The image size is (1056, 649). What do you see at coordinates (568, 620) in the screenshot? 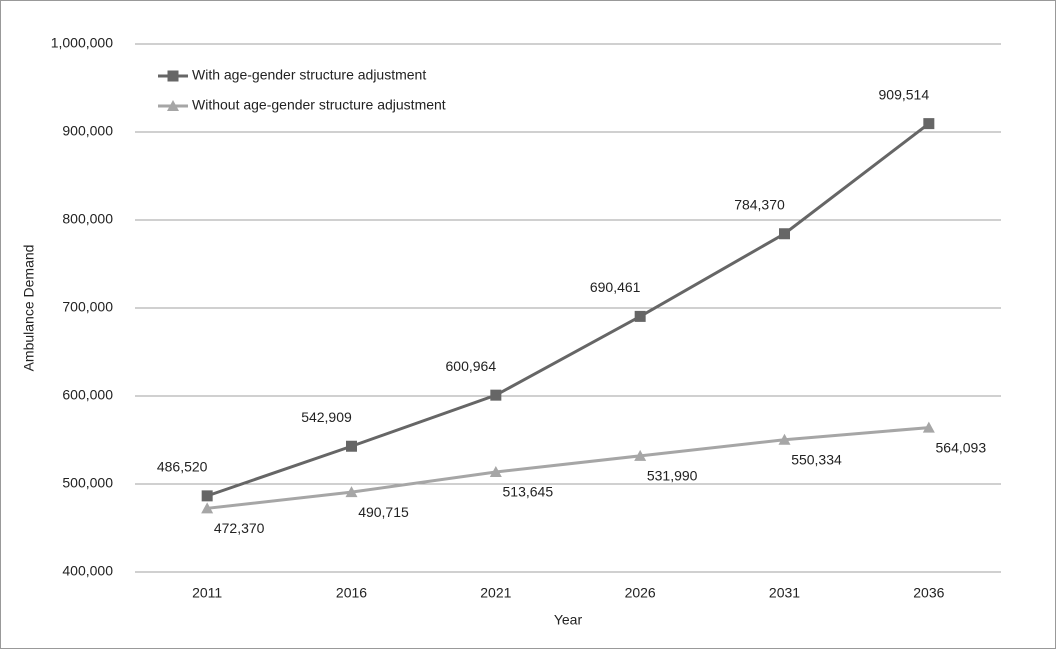
I see `x-axis-title: Year` at bounding box center [568, 620].